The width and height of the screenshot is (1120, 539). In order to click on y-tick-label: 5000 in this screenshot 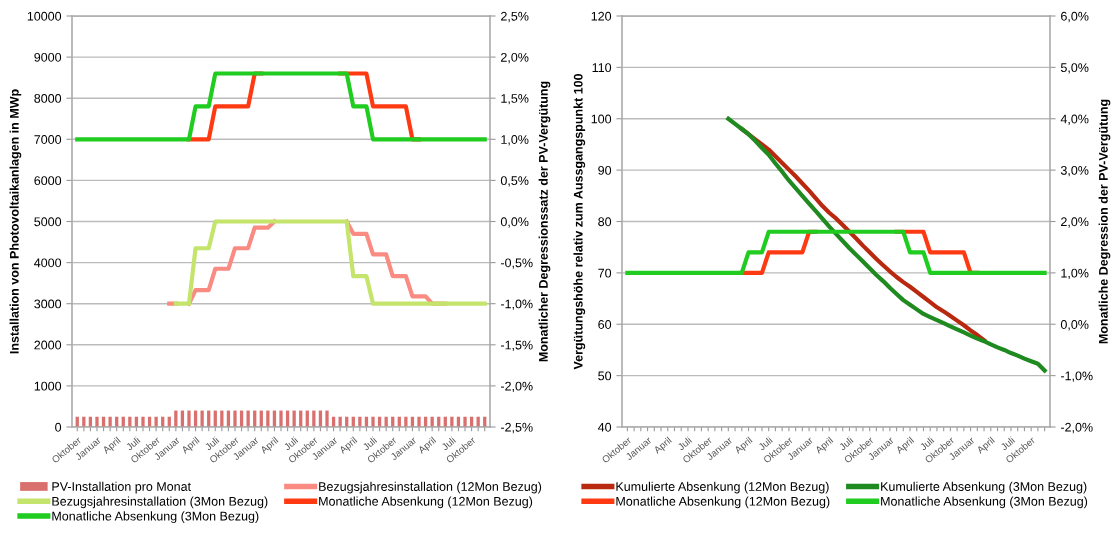, I will do `click(48, 222)`.